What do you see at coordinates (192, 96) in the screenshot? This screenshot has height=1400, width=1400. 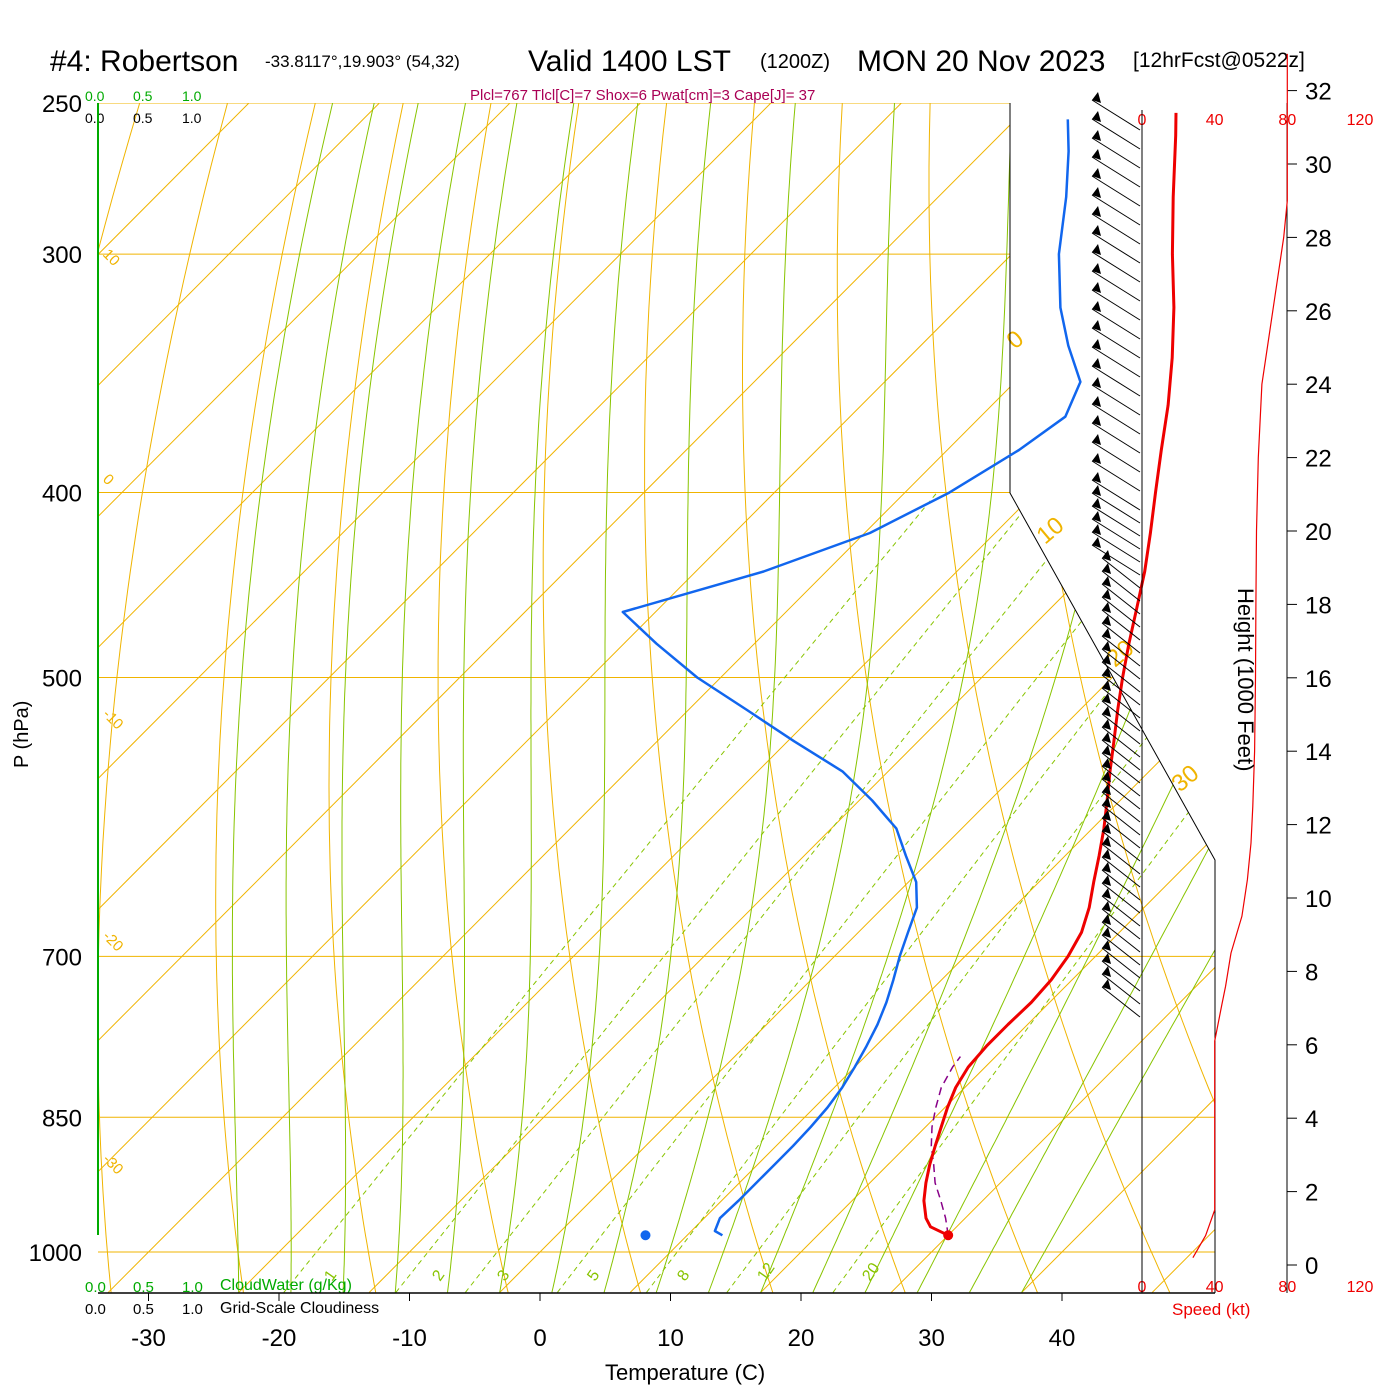 I see `cloudwater-tick-top-2: 1.0` at bounding box center [192, 96].